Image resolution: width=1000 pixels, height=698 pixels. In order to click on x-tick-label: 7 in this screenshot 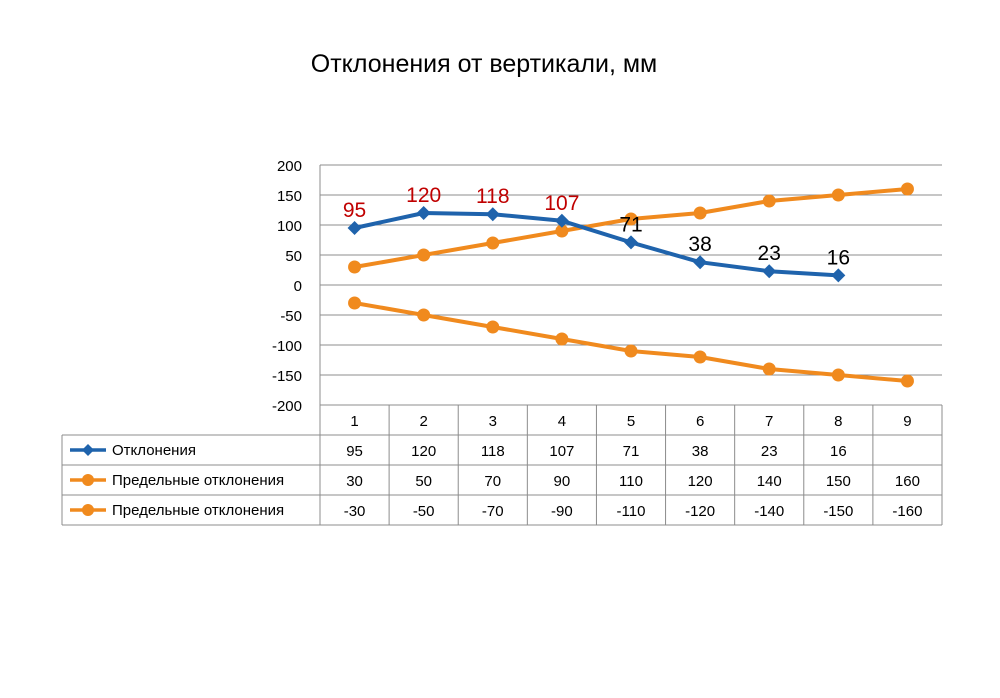, I will do `click(769, 421)`.